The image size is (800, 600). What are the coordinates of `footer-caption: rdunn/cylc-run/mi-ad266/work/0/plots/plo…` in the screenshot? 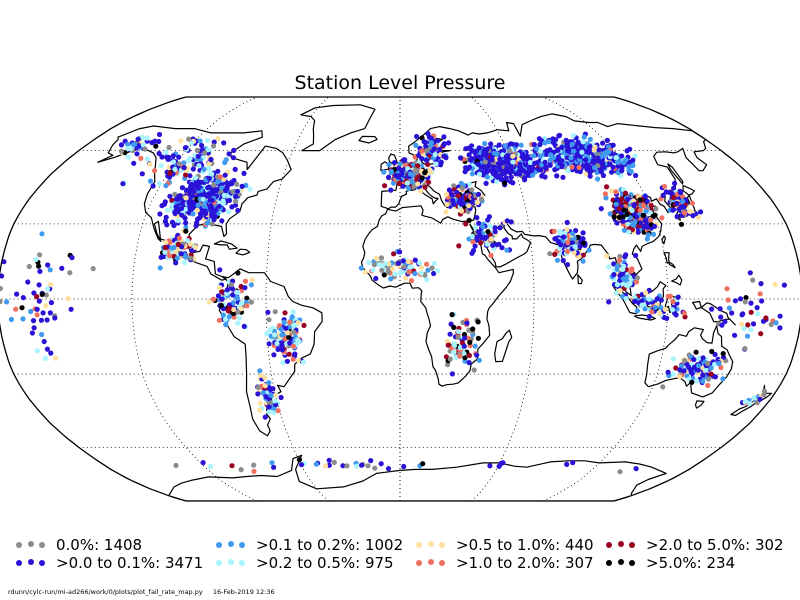 It's located at (141, 592).